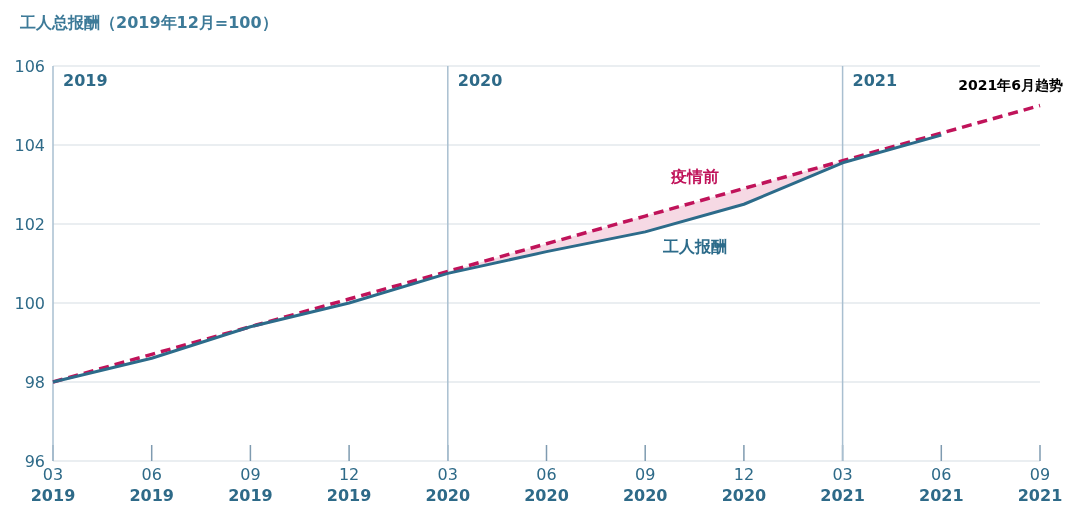  What do you see at coordinates (349, 485) in the screenshot?
I see `x-tick-label: 12 2019` at bounding box center [349, 485].